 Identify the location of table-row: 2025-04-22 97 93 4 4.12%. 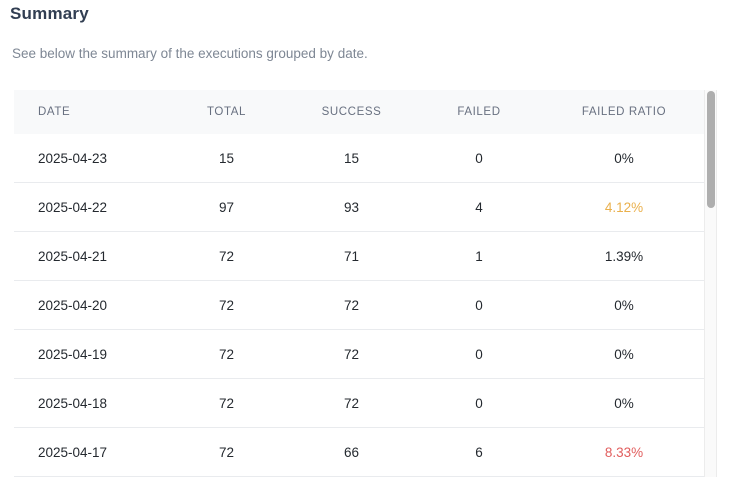
(359, 207).